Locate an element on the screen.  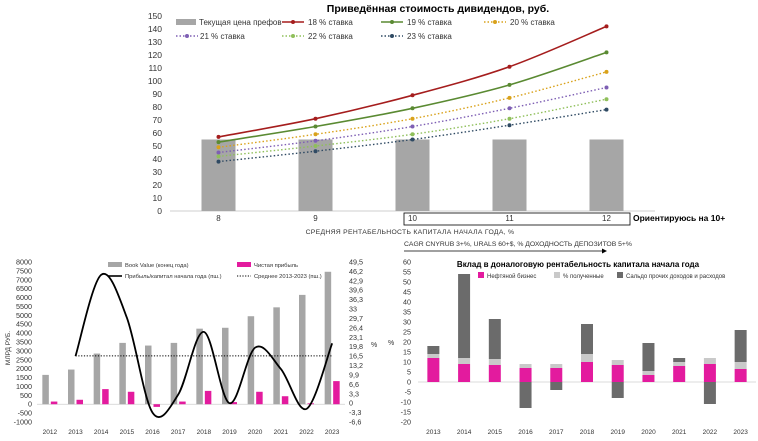
top-x-tick-10: 10 is located at coordinates (412, 218).